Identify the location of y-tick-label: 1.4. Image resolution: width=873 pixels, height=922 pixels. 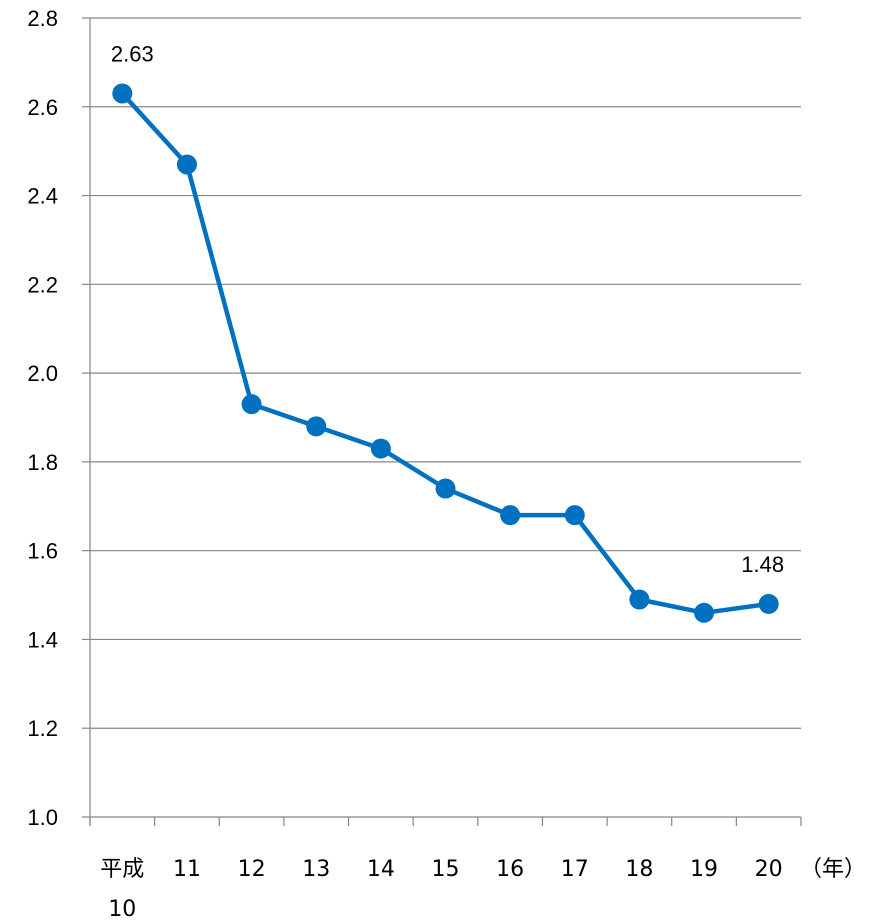
(42, 639).